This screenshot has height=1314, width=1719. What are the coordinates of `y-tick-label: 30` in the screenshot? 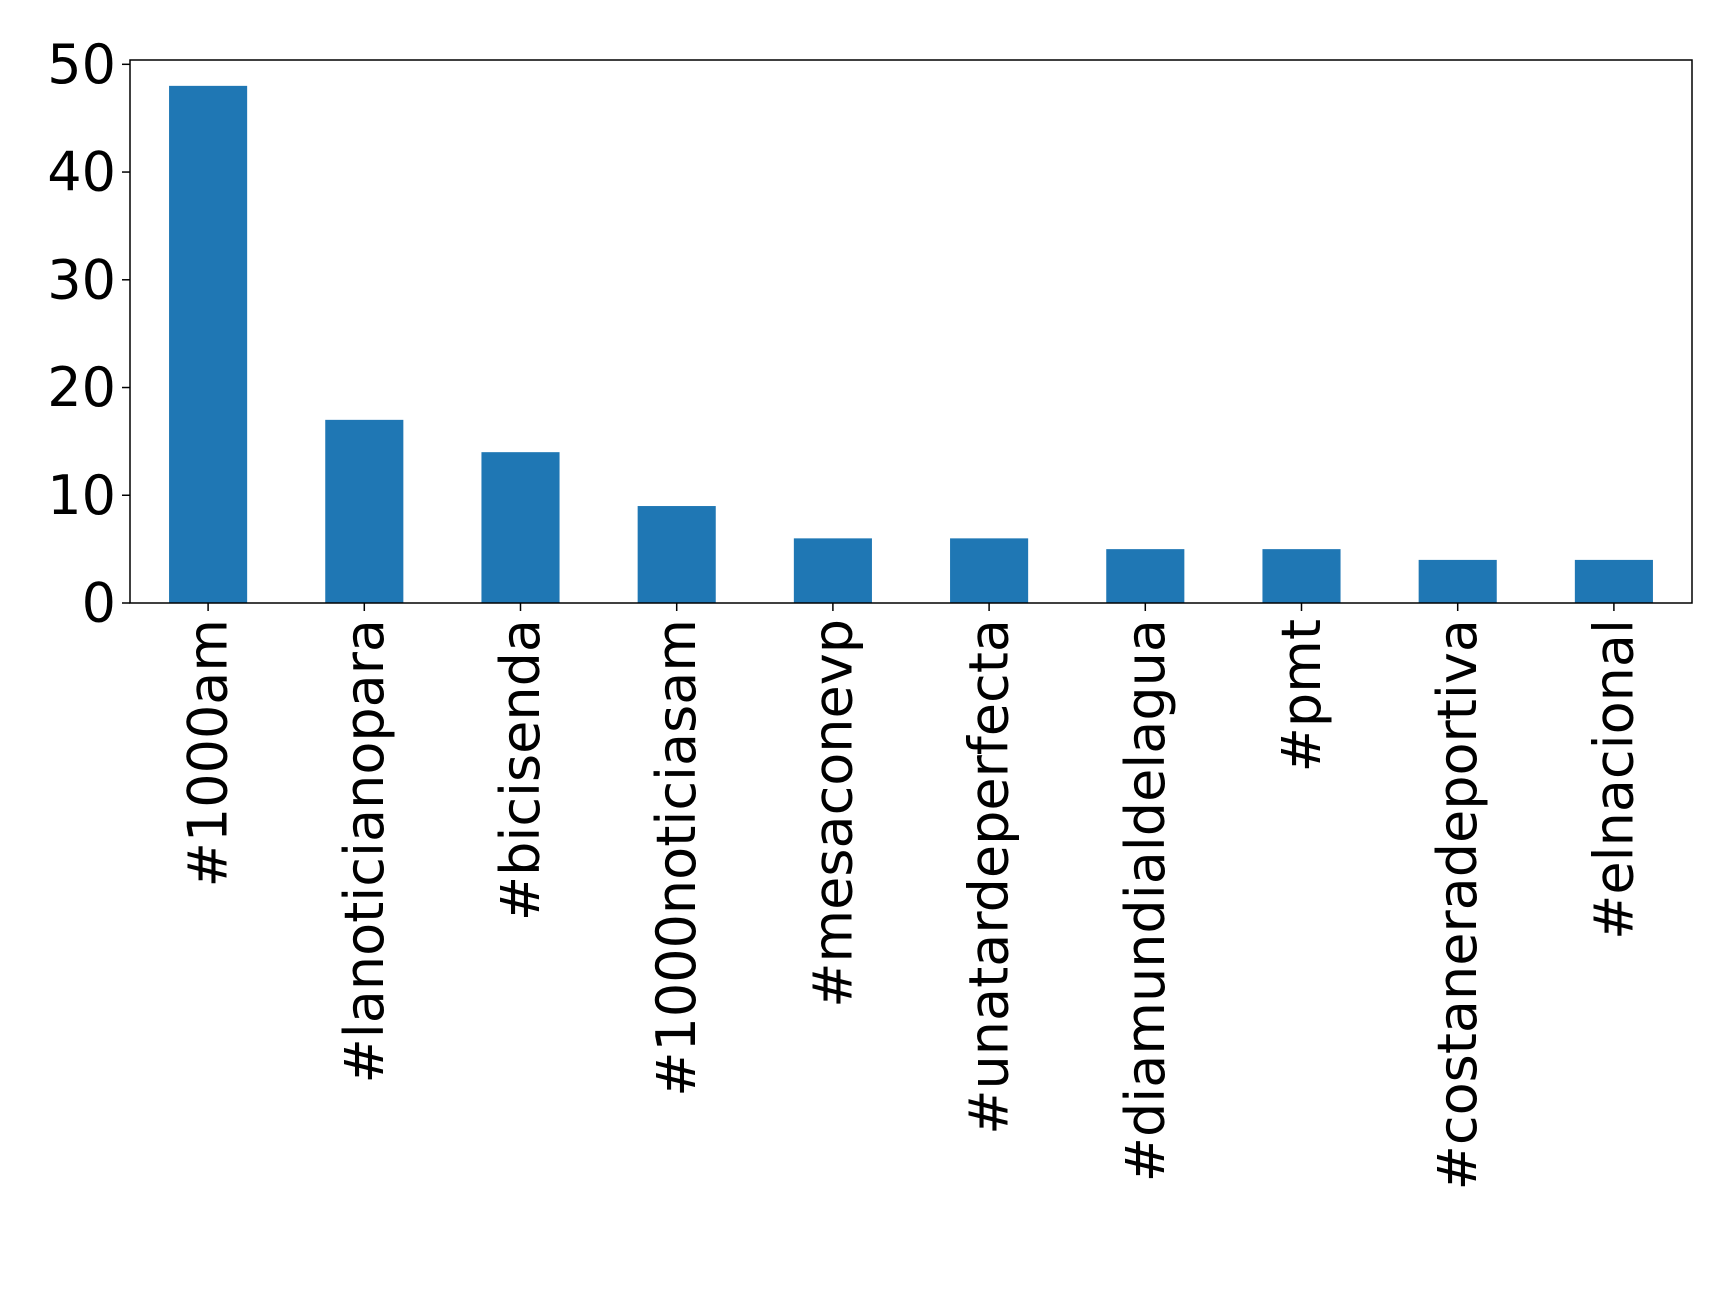 It's located at (81, 279).